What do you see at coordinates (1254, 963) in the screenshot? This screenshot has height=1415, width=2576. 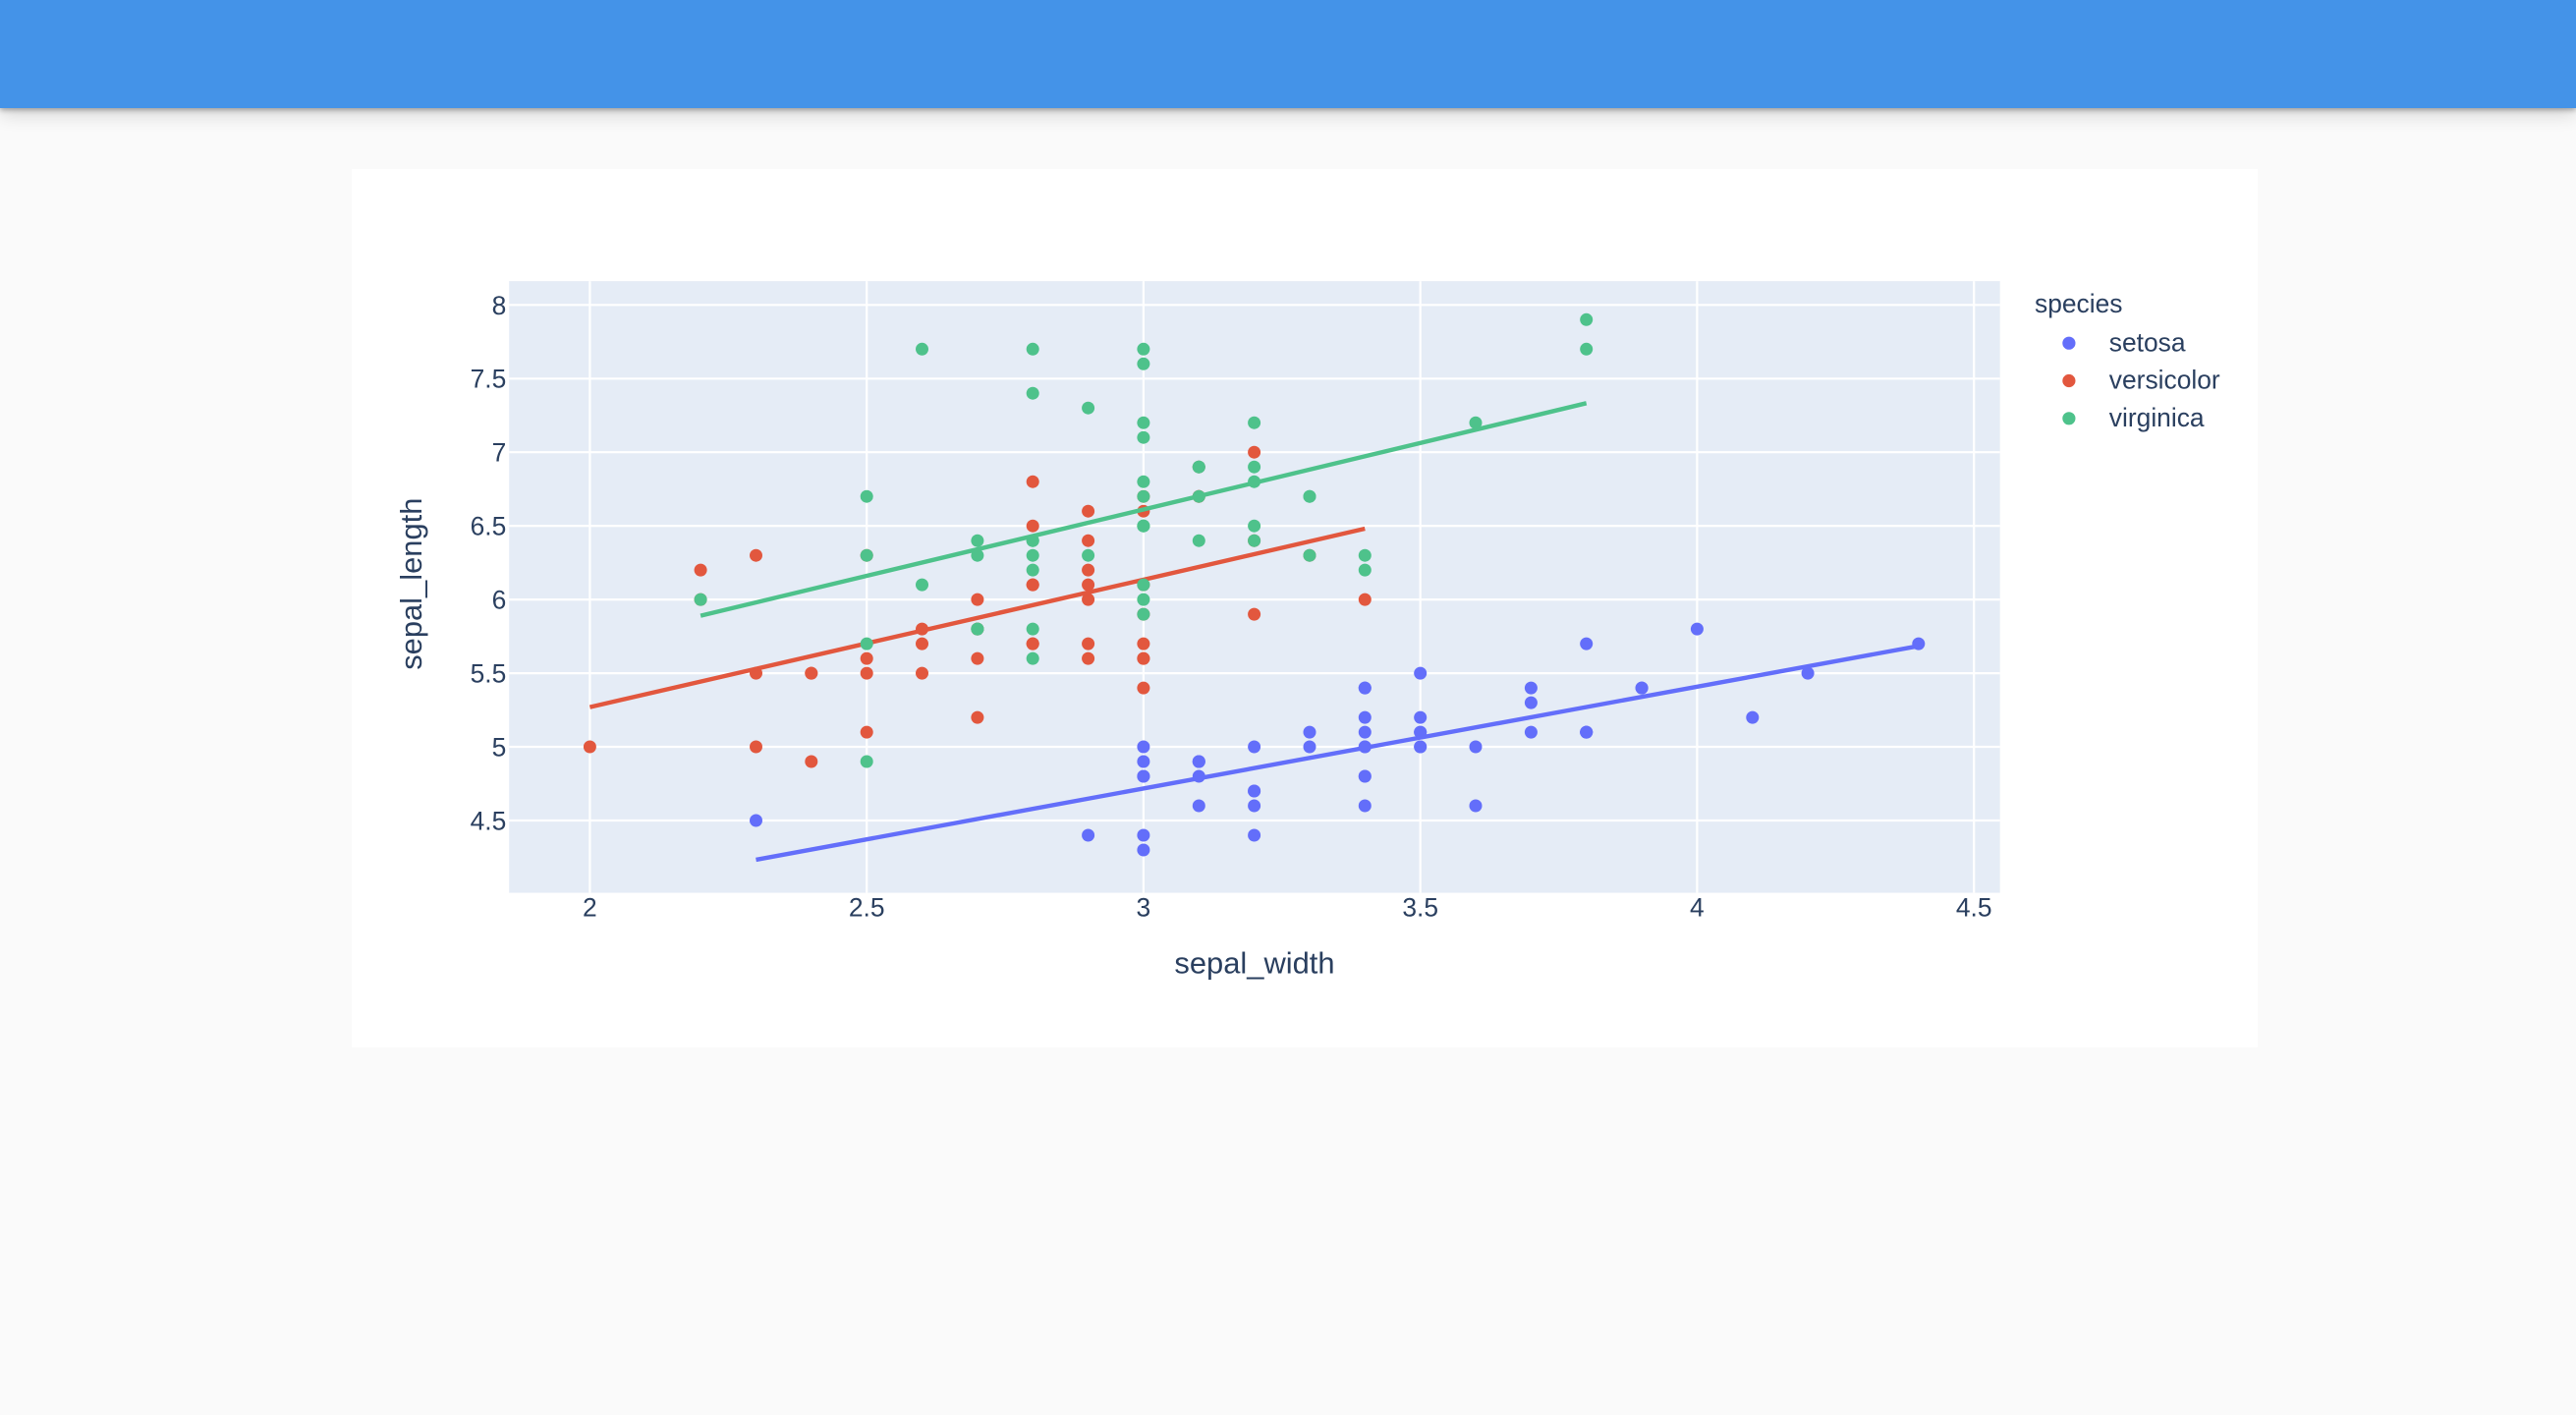 I see `svg-text: sepal_width` at bounding box center [1254, 963].